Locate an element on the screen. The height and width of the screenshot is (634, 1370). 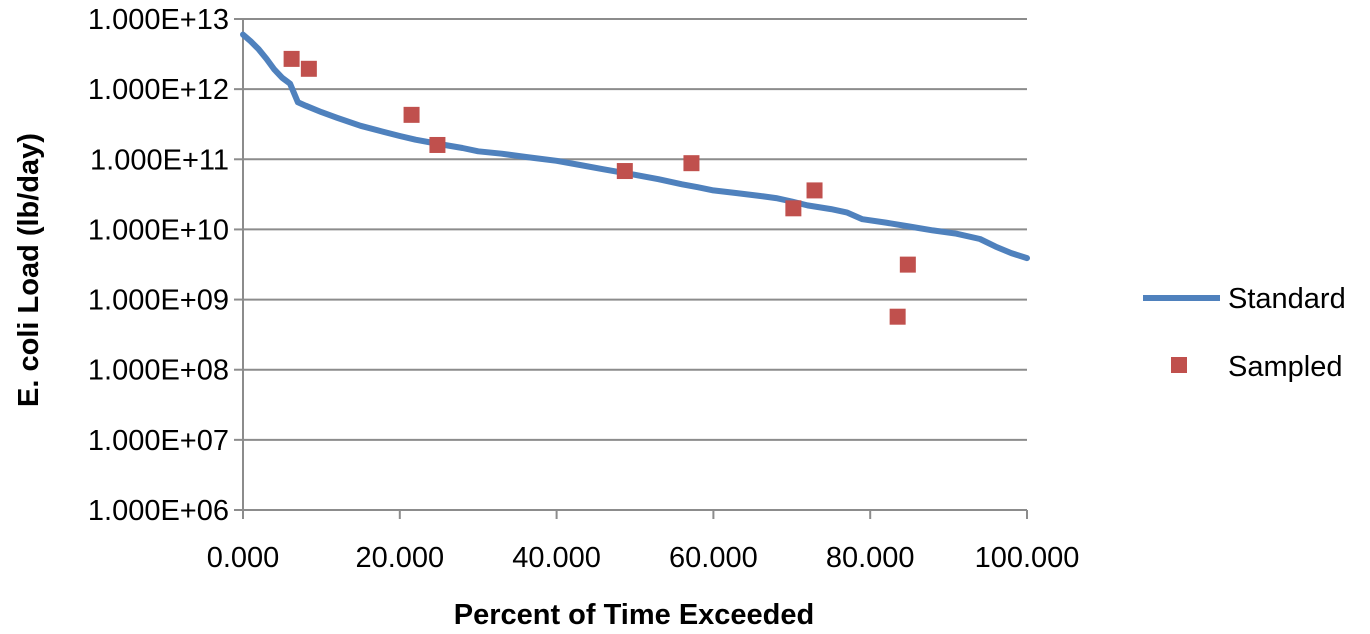
y-tick-label: 1.000E+08 is located at coordinates (158, 371).